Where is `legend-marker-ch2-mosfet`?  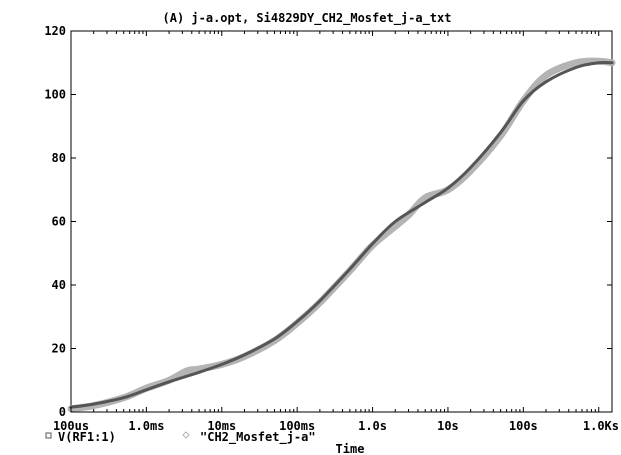
legend-marker-ch2-mosfet is located at coordinates (186, 435).